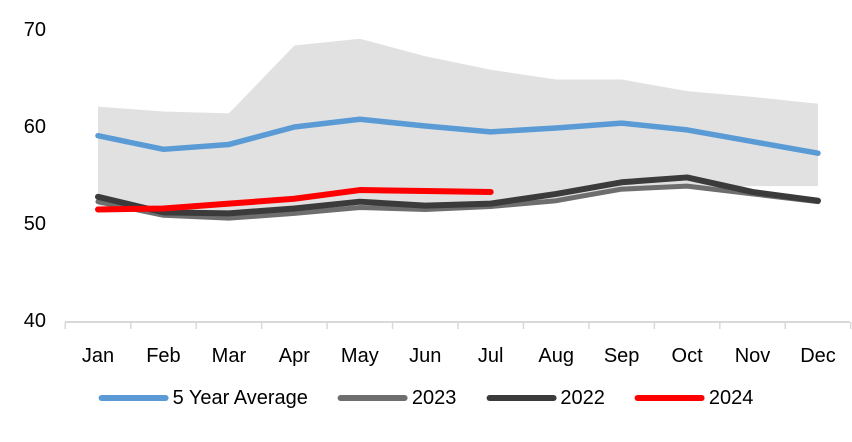  I want to click on x-axis-label-oct: Oct, so click(687, 356).